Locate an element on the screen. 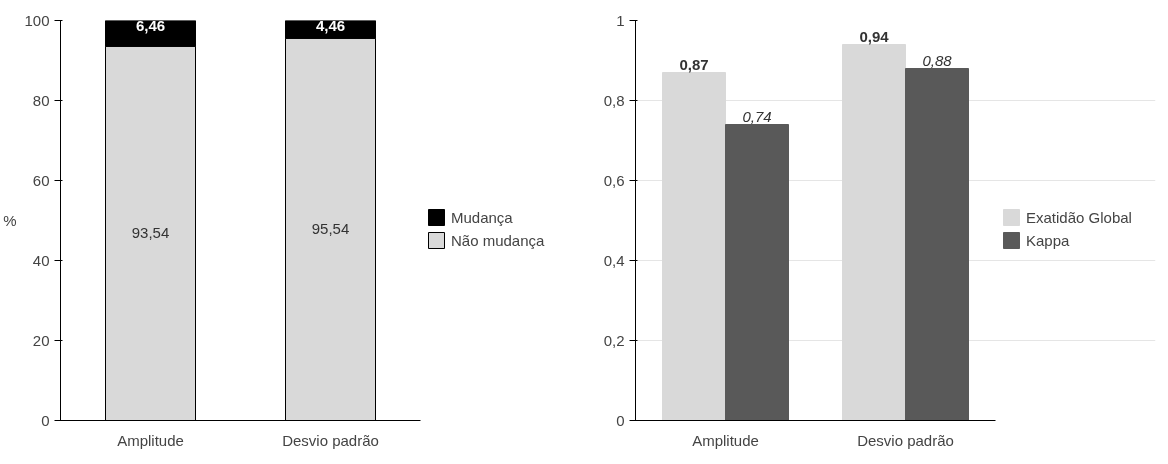 This screenshot has width=1168, height=464. data-label: 4,46 is located at coordinates (330, 25).